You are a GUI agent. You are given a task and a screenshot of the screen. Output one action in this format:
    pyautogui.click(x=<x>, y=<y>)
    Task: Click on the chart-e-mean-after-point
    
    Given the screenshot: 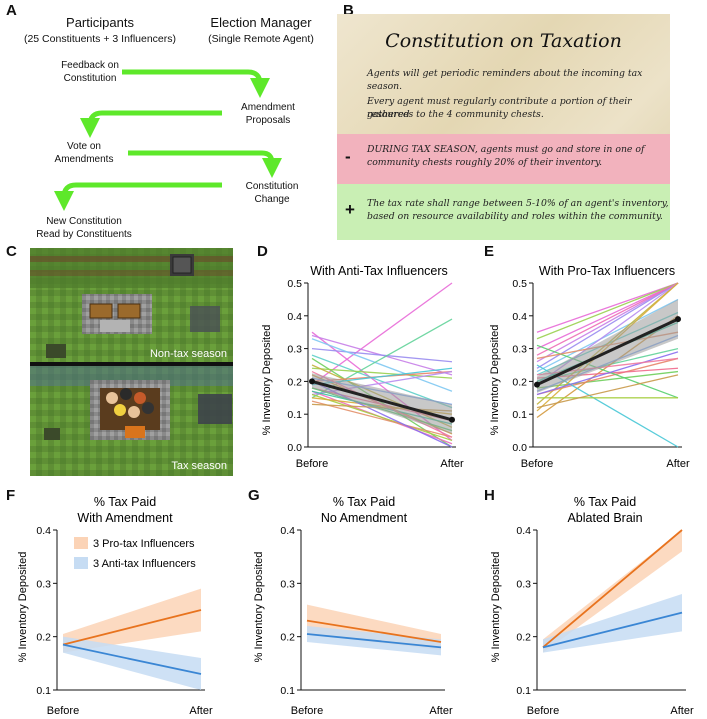 What is the action you would take?
    pyautogui.click(x=678, y=319)
    